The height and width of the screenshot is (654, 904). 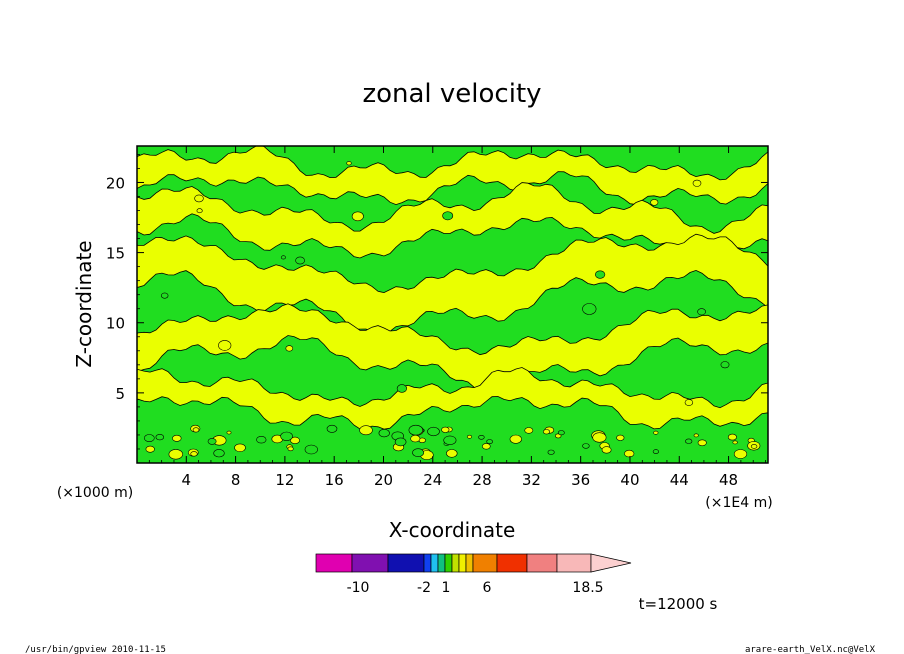 What do you see at coordinates (629, 480) in the screenshot?
I see `x-tick-label: 40` at bounding box center [629, 480].